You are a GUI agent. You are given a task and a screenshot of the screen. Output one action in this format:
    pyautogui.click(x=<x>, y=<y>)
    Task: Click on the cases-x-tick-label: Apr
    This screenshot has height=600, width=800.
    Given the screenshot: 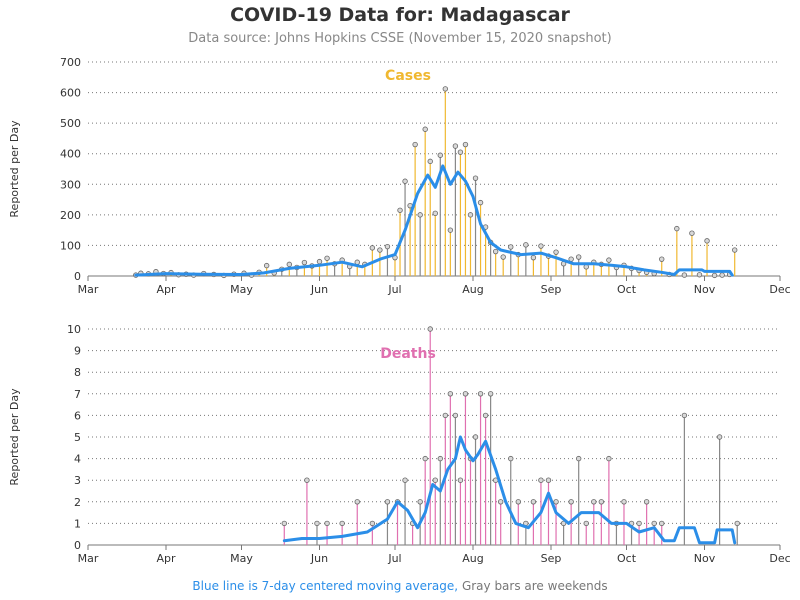 What is the action you would take?
    pyautogui.click(x=166, y=289)
    